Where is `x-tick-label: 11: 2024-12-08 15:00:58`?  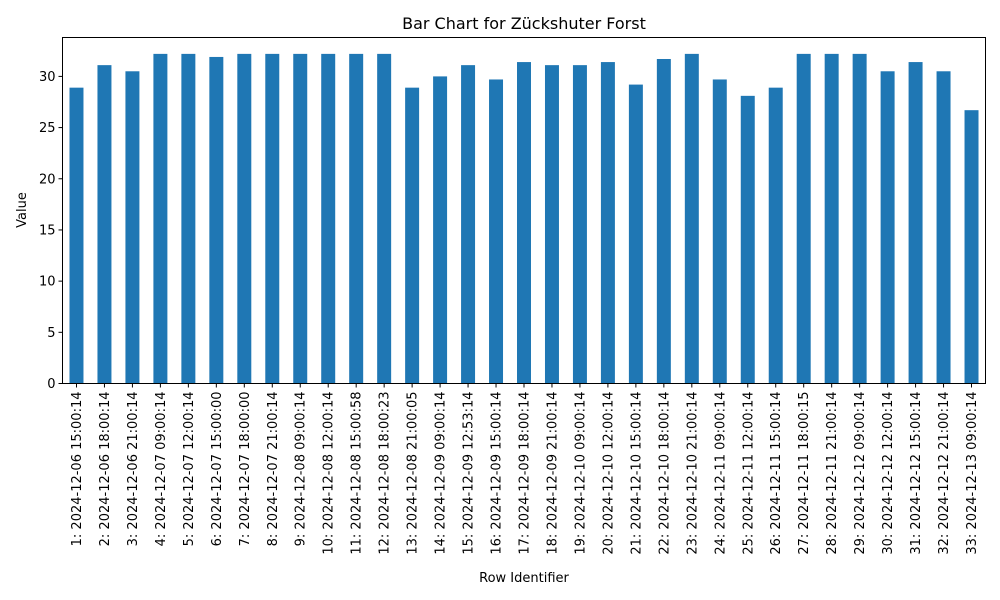 x-tick-label: 11: 2024-12-08 15:00:58 is located at coordinates (357, 473).